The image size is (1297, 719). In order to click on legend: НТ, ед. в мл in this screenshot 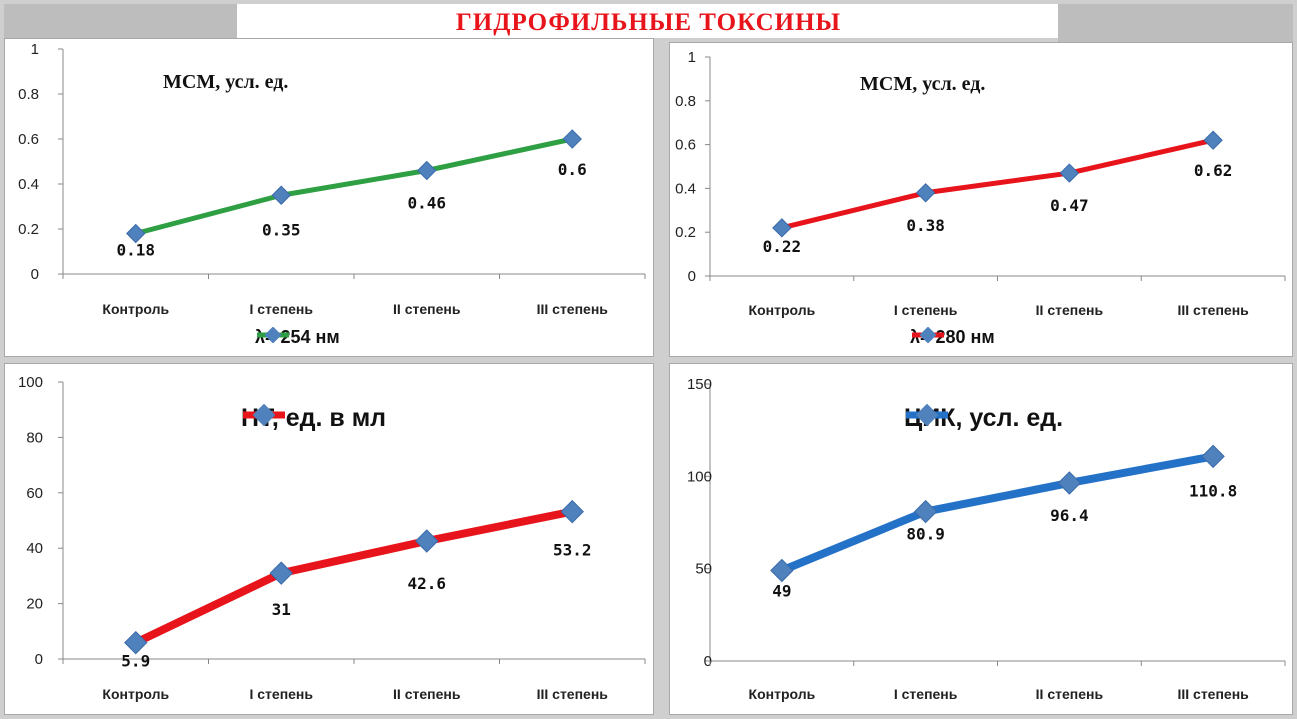, I will do `click(313, 418)`.